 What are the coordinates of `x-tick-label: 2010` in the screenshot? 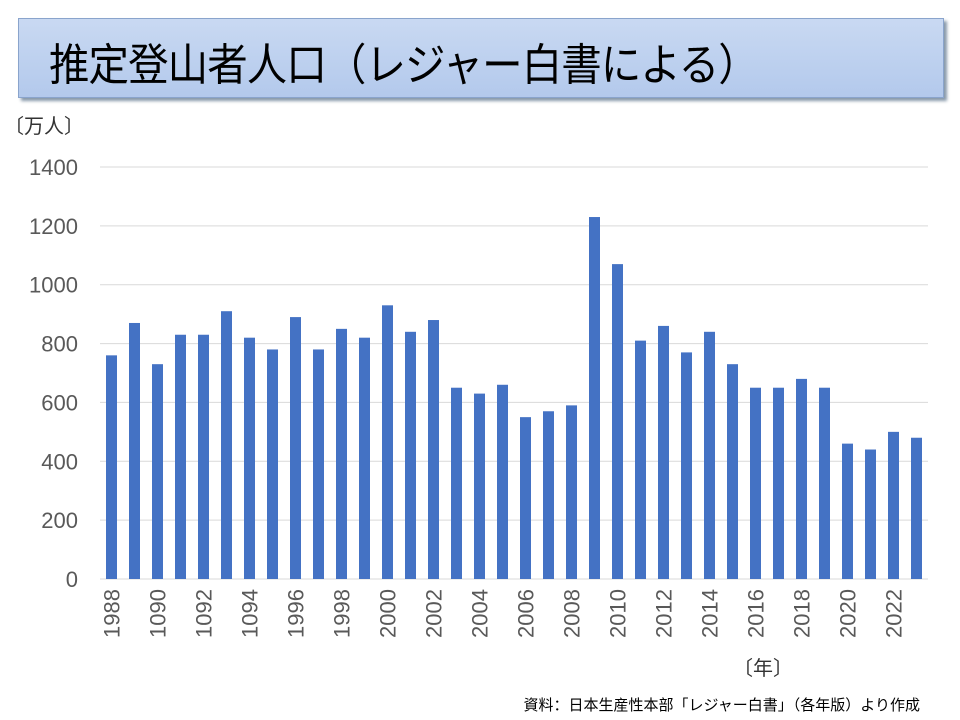 It's located at (618, 613).